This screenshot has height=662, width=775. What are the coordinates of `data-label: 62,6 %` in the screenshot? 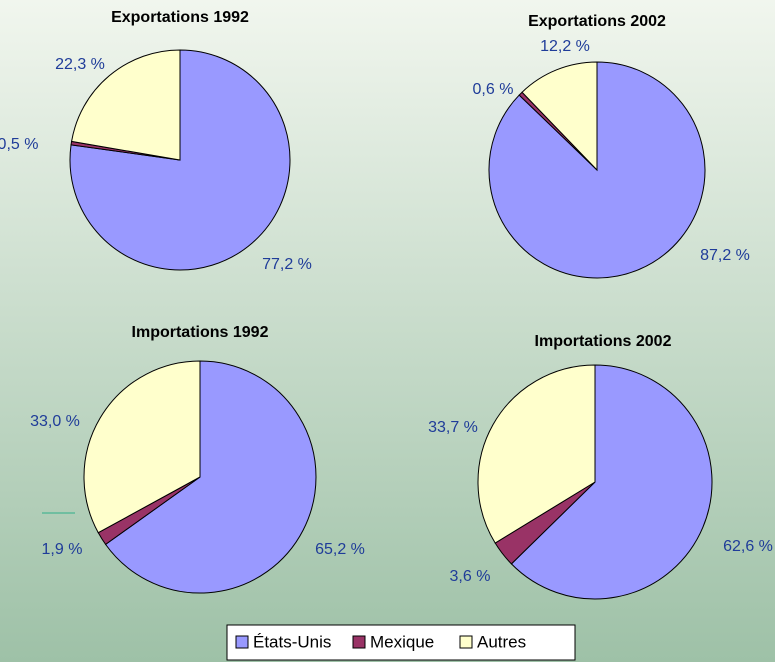 It's located at (748, 546).